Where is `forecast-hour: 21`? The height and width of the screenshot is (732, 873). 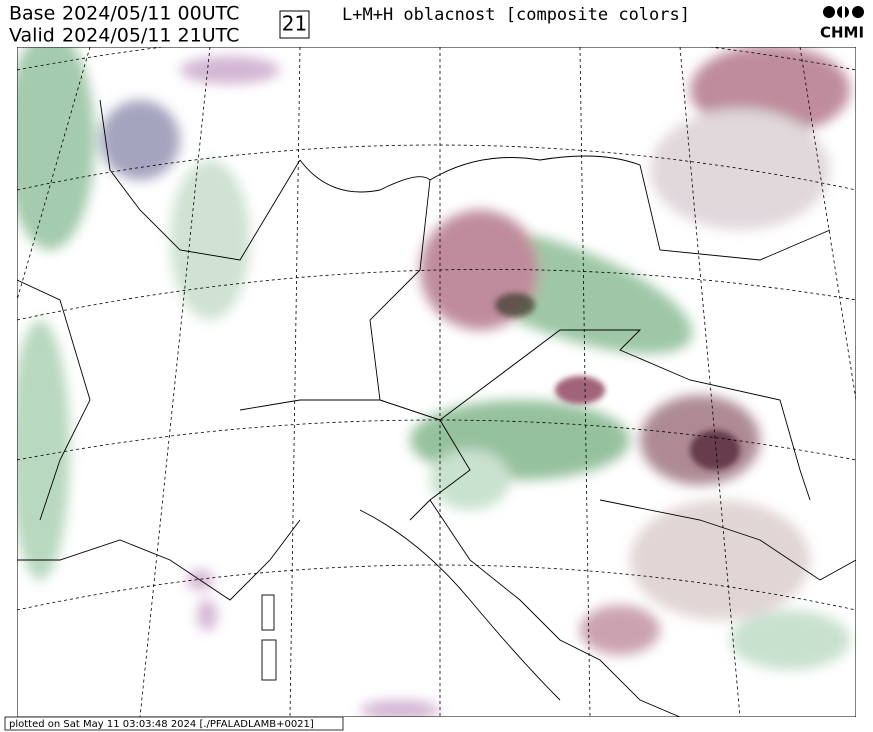
forecast-hour: 21 is located at coordinates (294, 24).